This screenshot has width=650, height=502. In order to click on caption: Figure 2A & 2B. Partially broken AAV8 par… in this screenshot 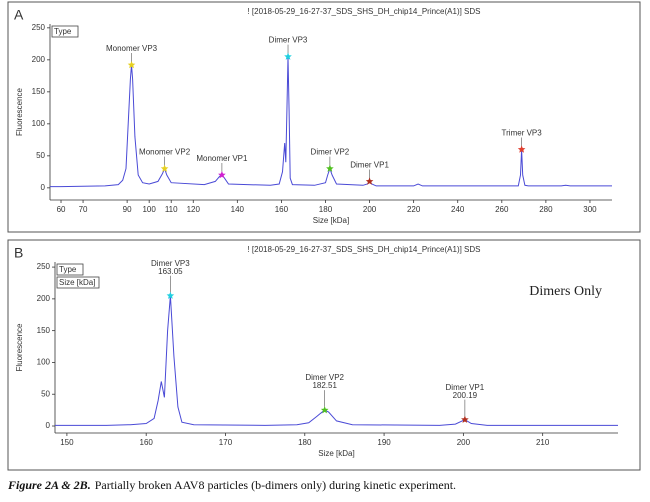, I will do `click(231, 485)`.